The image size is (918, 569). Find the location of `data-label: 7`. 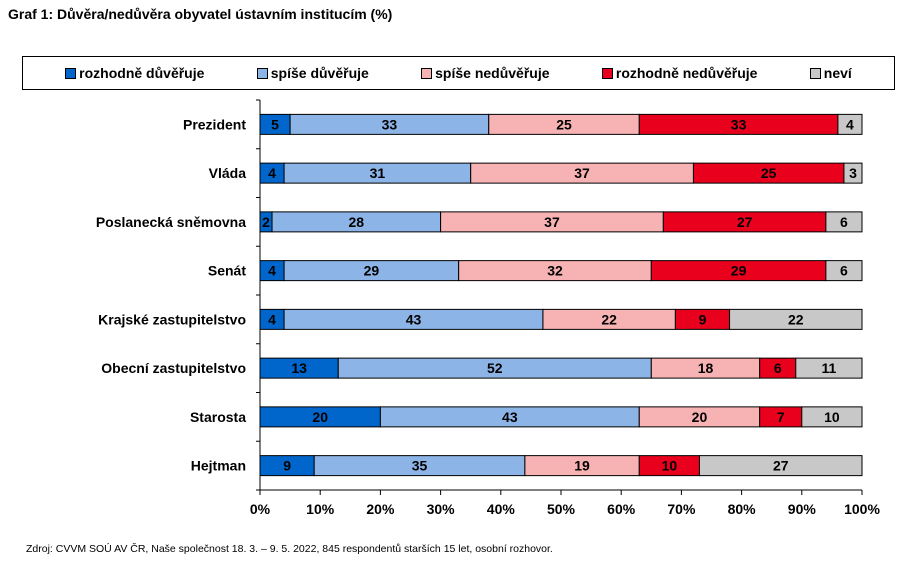

data-label: 7 is located at coordinates (781, 417).